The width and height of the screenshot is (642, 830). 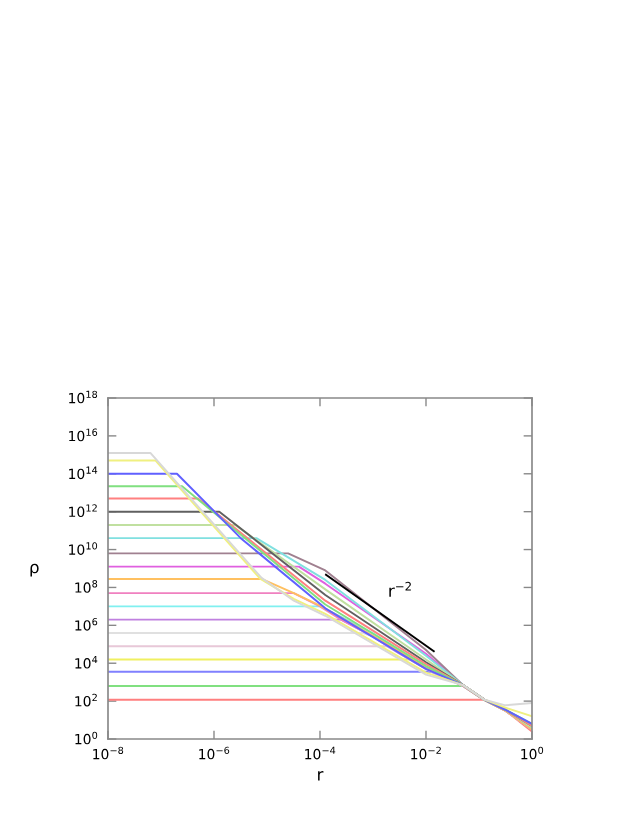 I want to click on x-axis-title: r, so click(x=321, y=776).